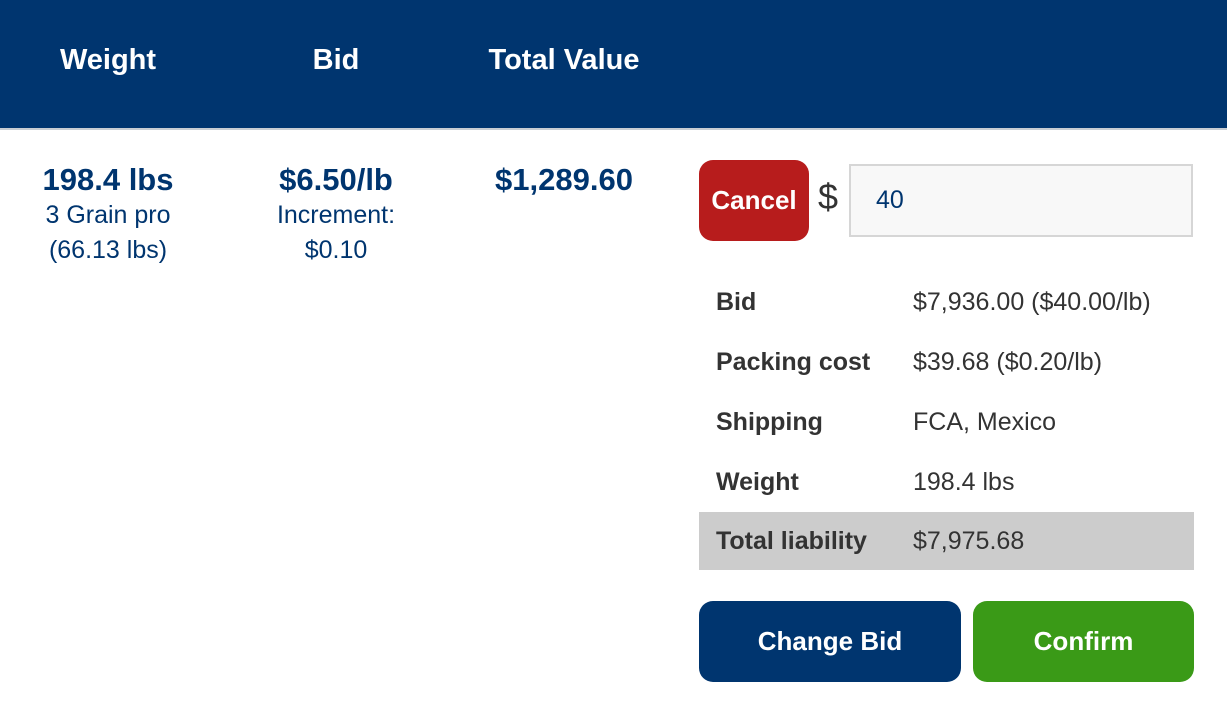 Image resolution: width=1227 pixels, height=706 pixels. What do you see at coordinates (985, 421) in the screenshot?
I see `summary-value: FCA, Mexico` at bounding box center [985, 421].